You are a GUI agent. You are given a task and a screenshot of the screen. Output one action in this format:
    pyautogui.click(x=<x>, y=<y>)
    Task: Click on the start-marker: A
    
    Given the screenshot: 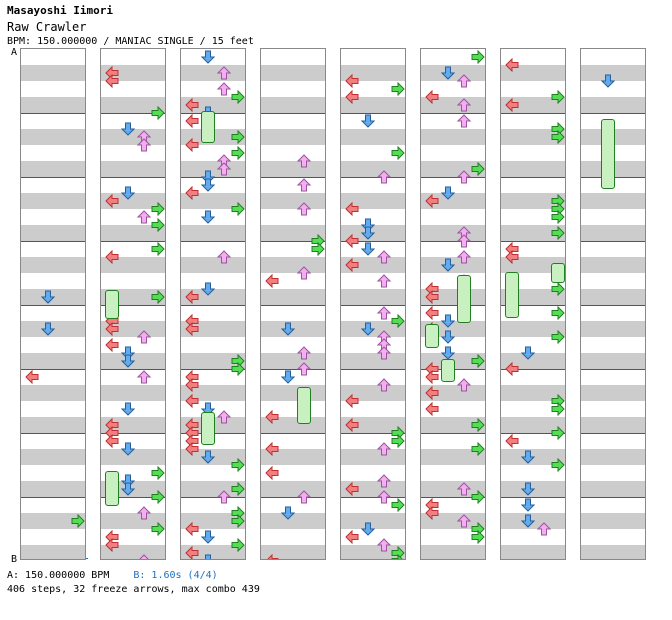 What is the action you would take?
    pyautogui.click(x=14, y=52)
    